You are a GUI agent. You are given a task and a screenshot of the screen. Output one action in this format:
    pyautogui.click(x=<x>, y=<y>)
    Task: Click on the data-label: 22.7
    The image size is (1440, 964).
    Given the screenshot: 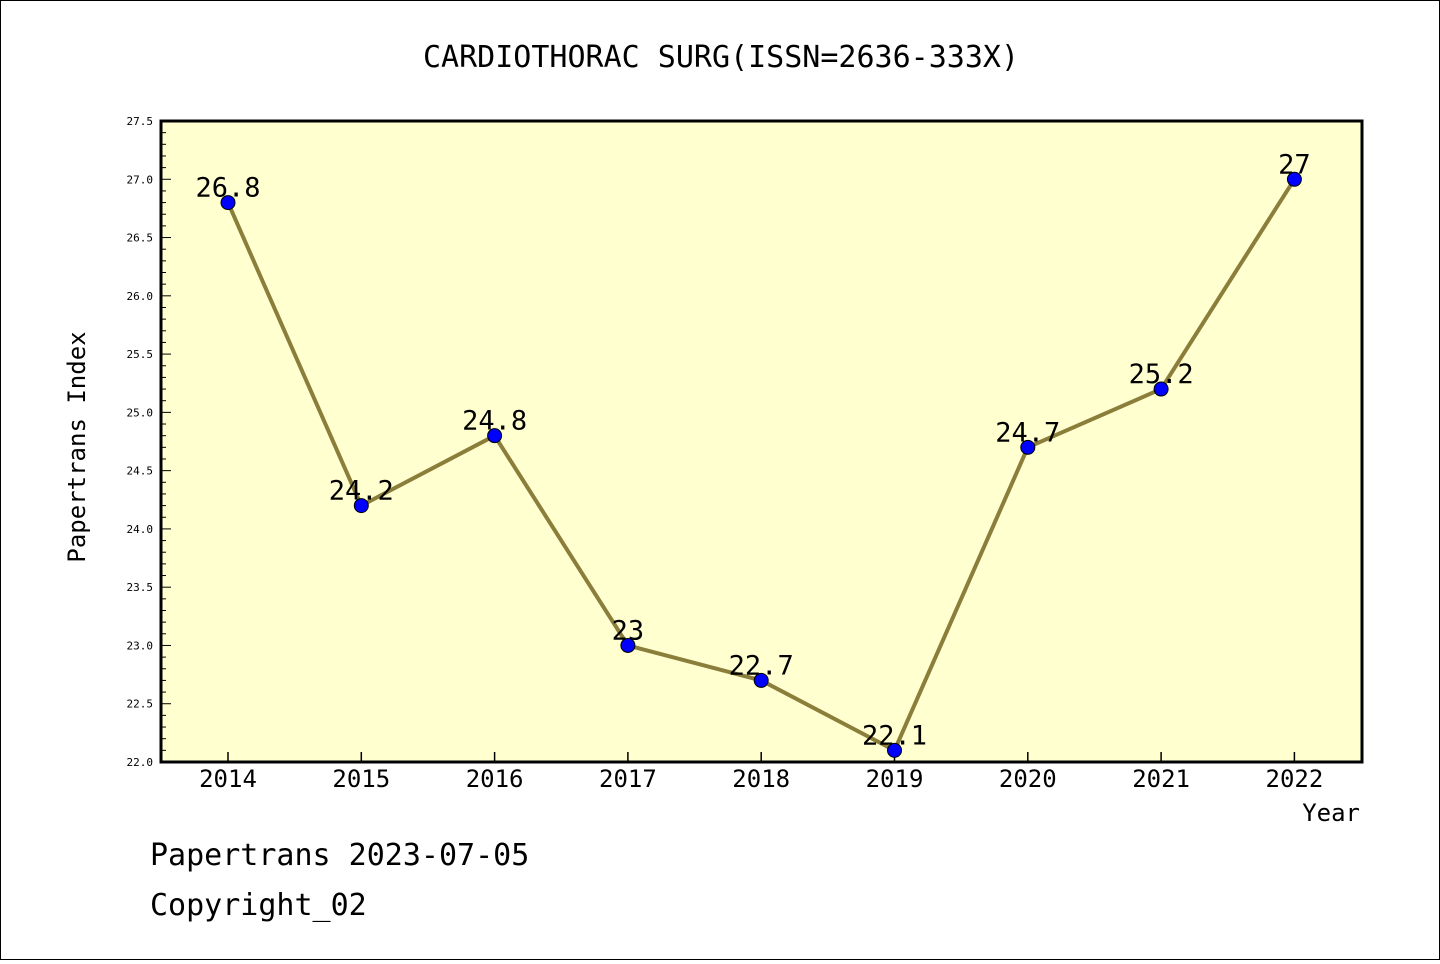 What is the action you would take?
    pyautogui.click(x=761, y=665)
    